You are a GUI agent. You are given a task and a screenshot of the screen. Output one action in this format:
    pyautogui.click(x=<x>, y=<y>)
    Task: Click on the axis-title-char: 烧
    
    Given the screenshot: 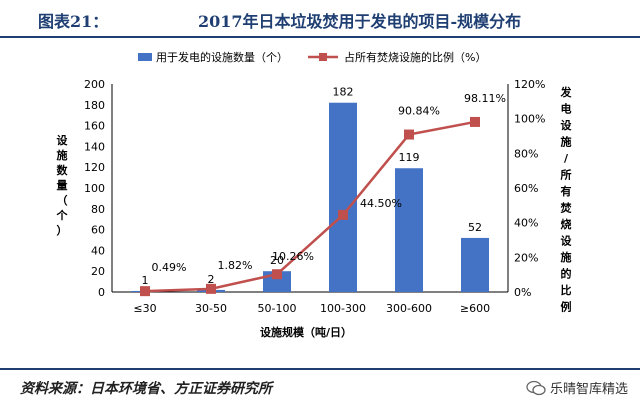 What is the action you would take?
    pyautogui.click(x=566, y=224)
    